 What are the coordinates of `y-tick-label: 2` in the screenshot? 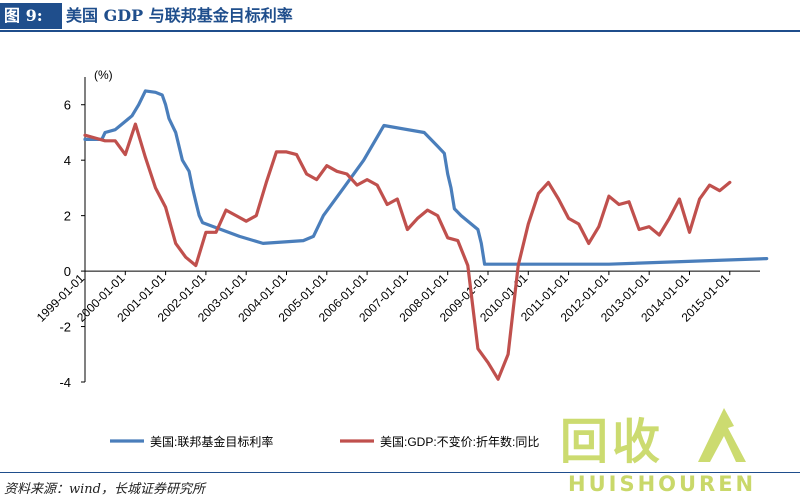 It's located at (67, 216).